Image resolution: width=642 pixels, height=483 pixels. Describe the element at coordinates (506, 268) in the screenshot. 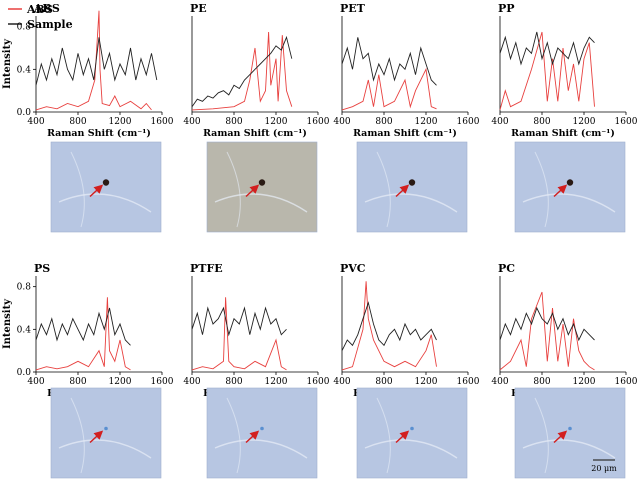

I see `panel-title: PC` at that location.